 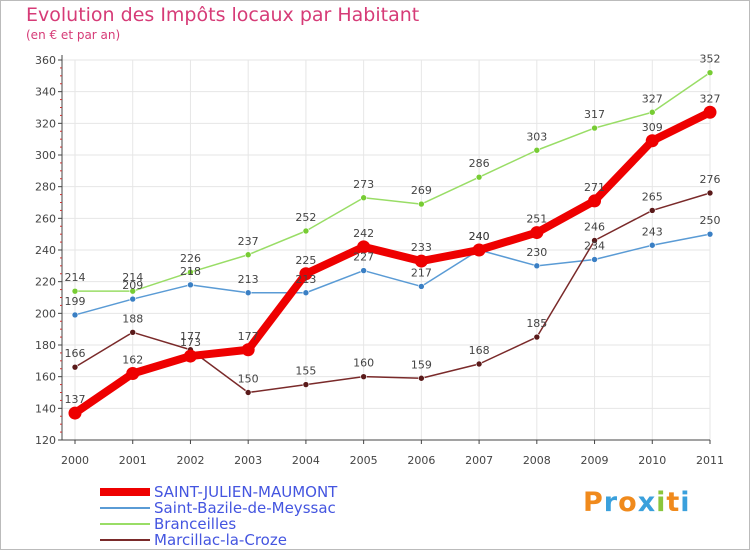 What do you see at coordinates (132, 277) in the screenshot?
I see `data-label: 214` at bounding box center [132, 277].